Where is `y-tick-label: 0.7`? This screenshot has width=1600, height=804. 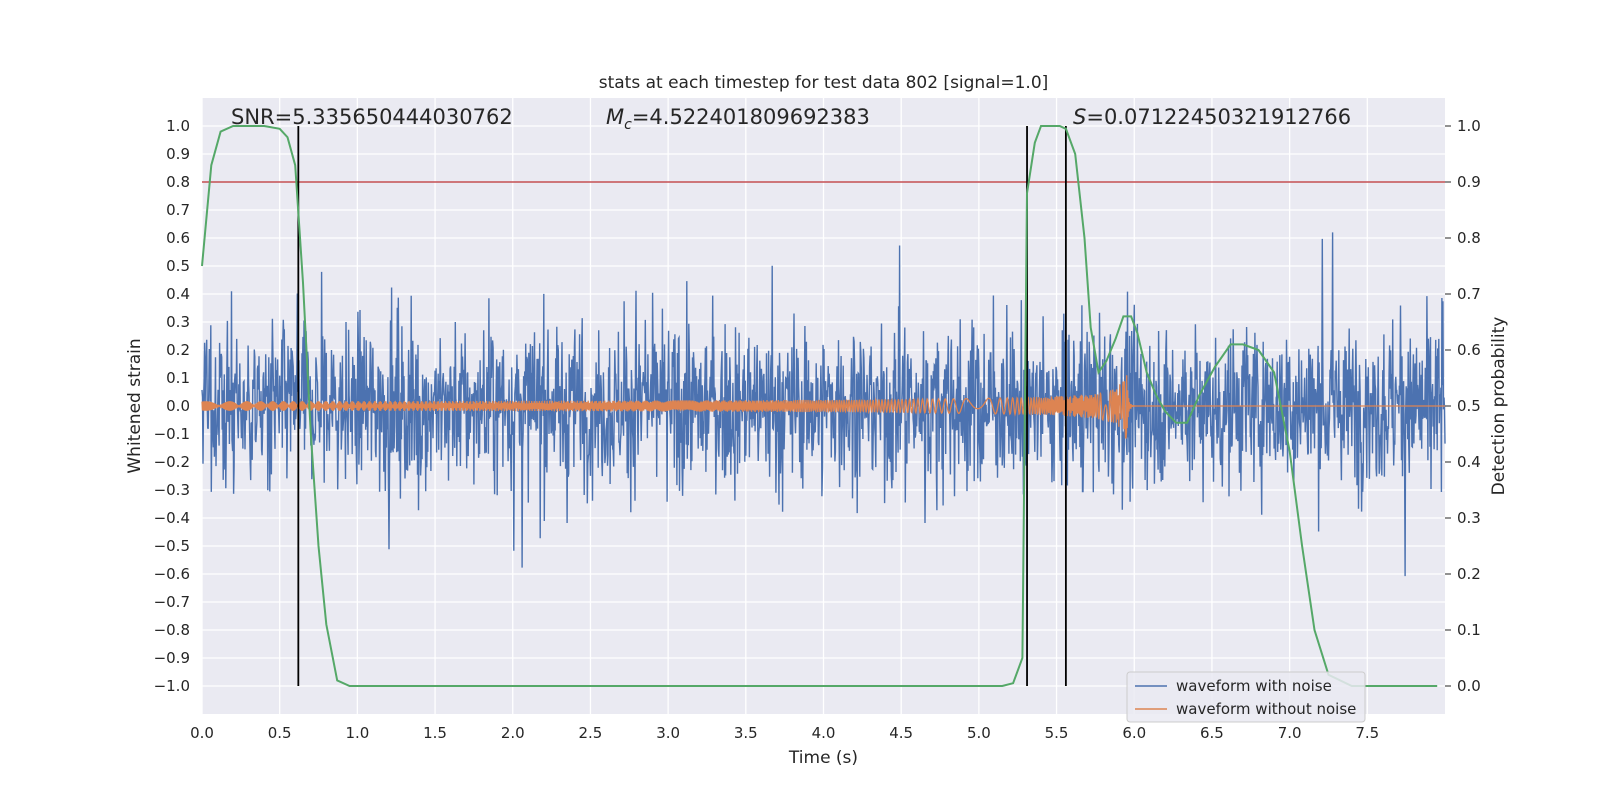
y-tick-label: 0.7 is located at coordinates (178, 210).